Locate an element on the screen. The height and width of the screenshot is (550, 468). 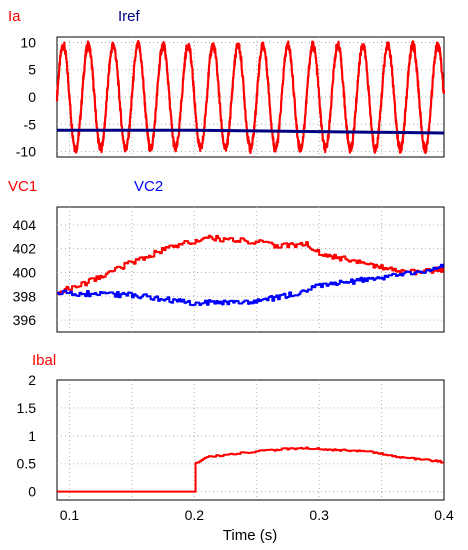
y-tick-labels: 404 402 400 398 396 is located at coordinates (25, 272).